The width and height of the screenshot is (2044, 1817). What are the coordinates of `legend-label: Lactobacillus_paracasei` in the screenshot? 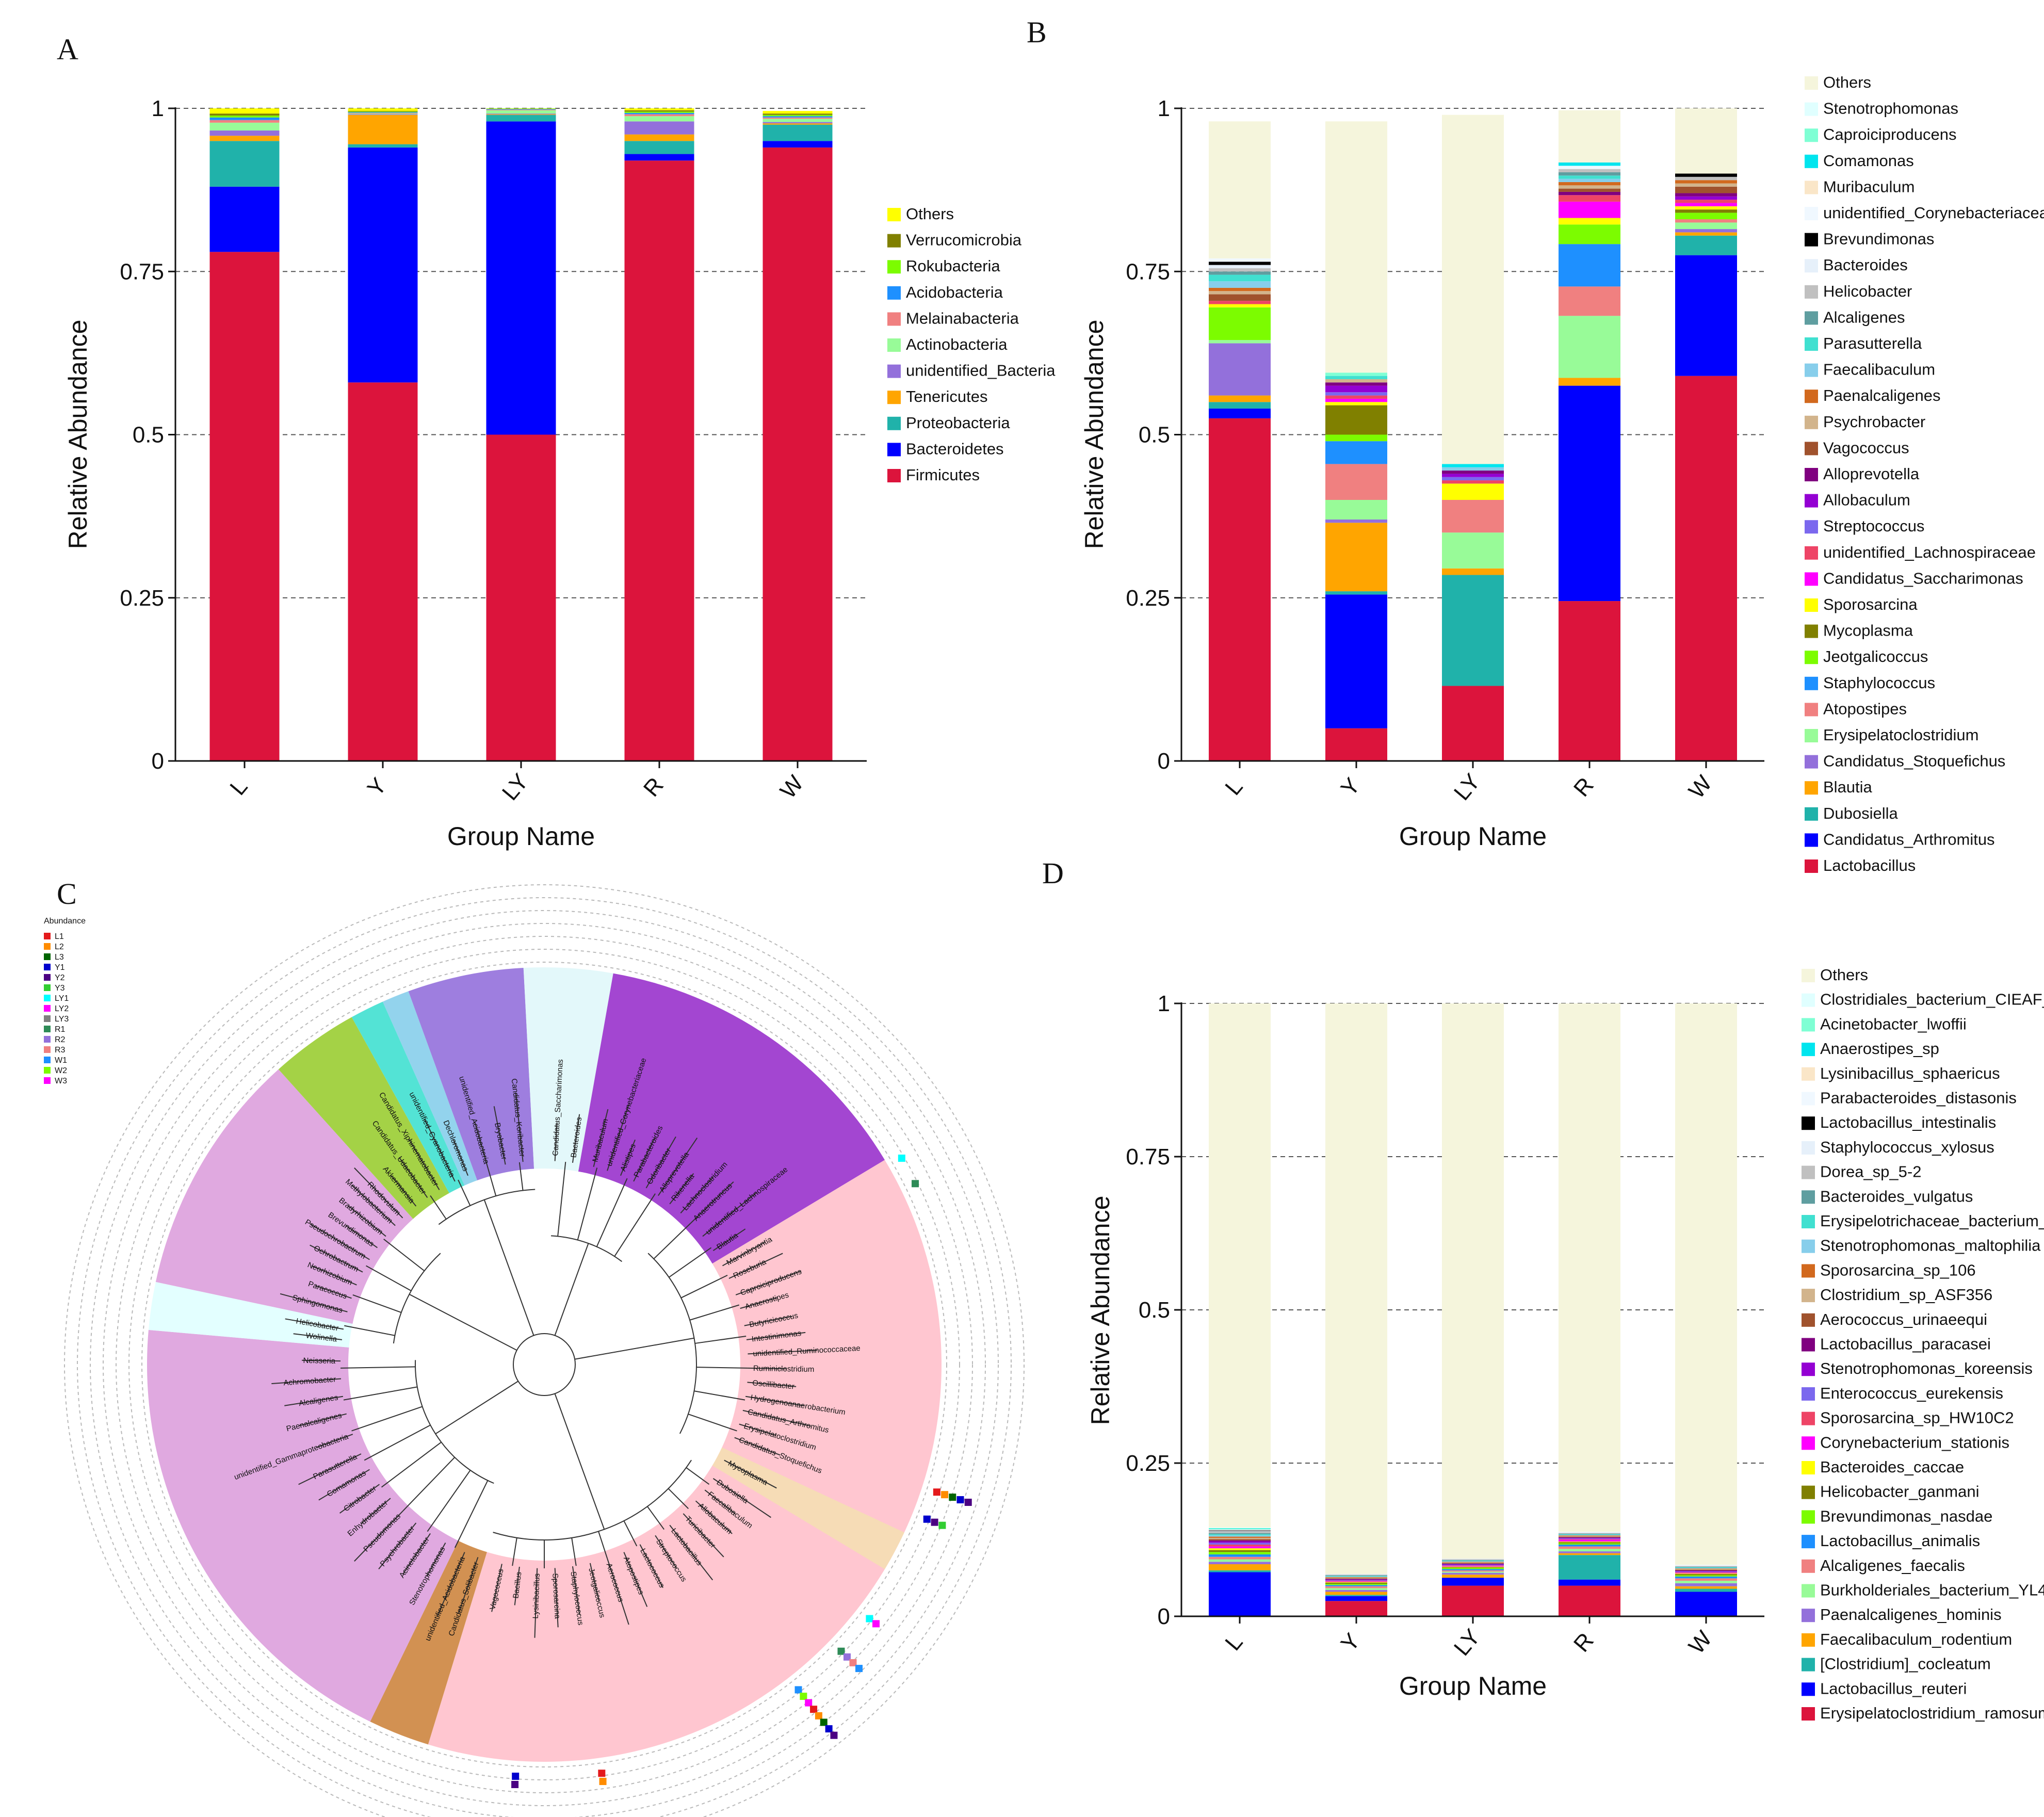 It's located at (1905, 1344).